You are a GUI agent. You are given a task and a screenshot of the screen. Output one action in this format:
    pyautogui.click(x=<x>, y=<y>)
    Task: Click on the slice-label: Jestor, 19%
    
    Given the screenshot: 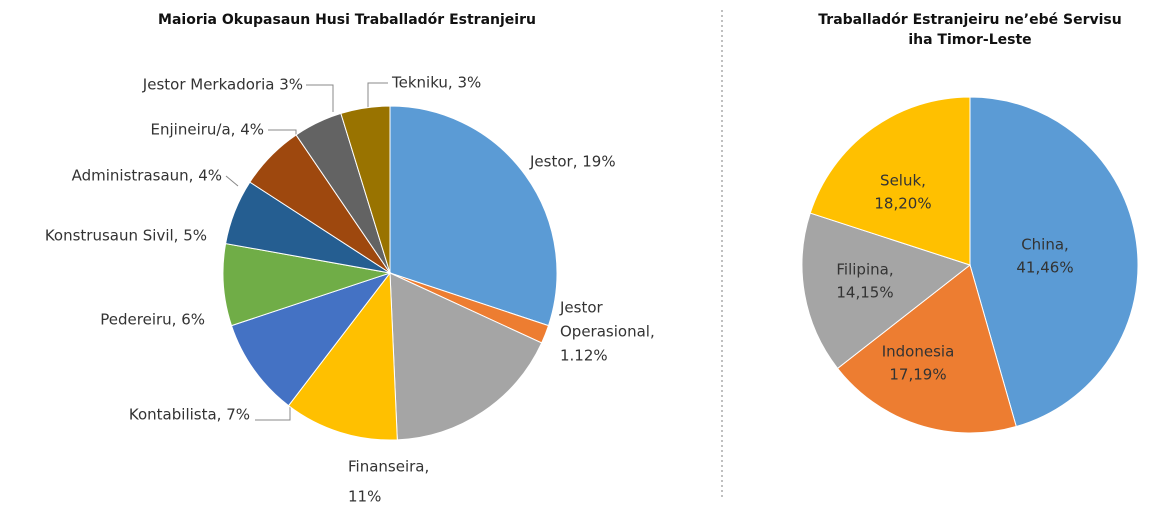 What is the action you would take?
    pyautogui.click(x=572, y=162)
    